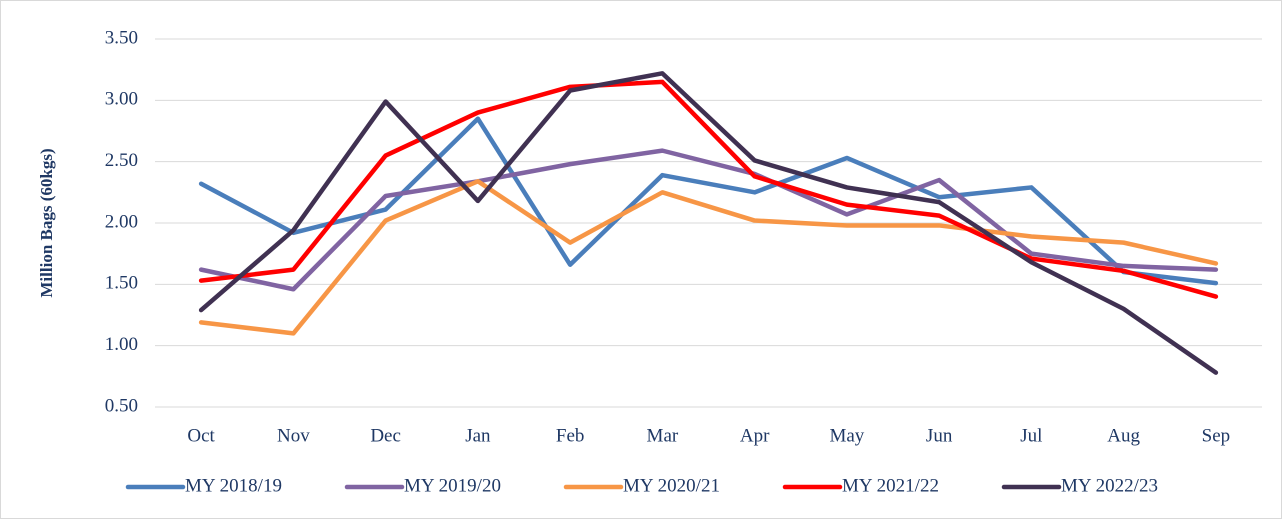 The height and width of the screenshot is (519, 1282). Describe the element at coordinates (46, 222) in the screenshot. I see `y-axis-label: Million Bags (60kgs)` at that location.